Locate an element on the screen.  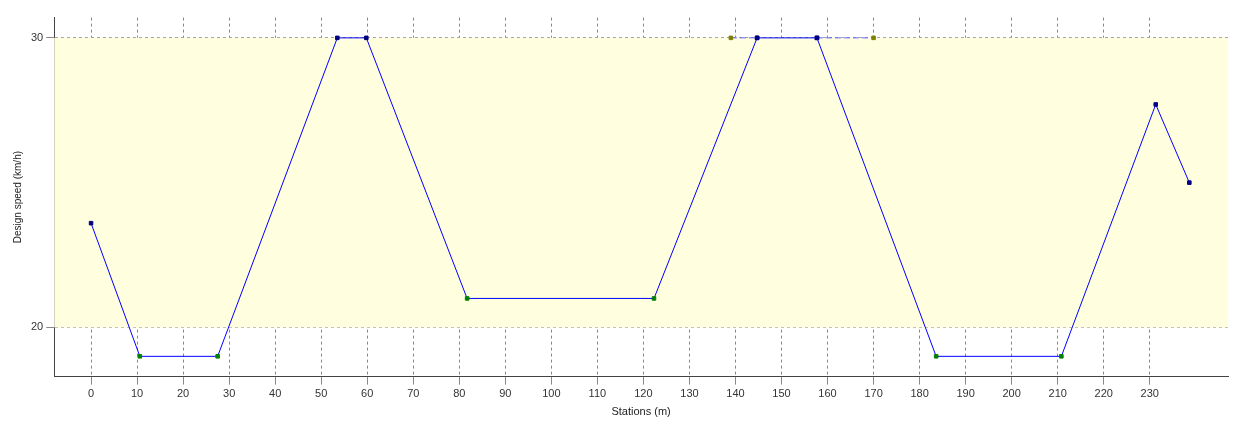
x-tick-label: 100 is located at coordinates (551, 393).